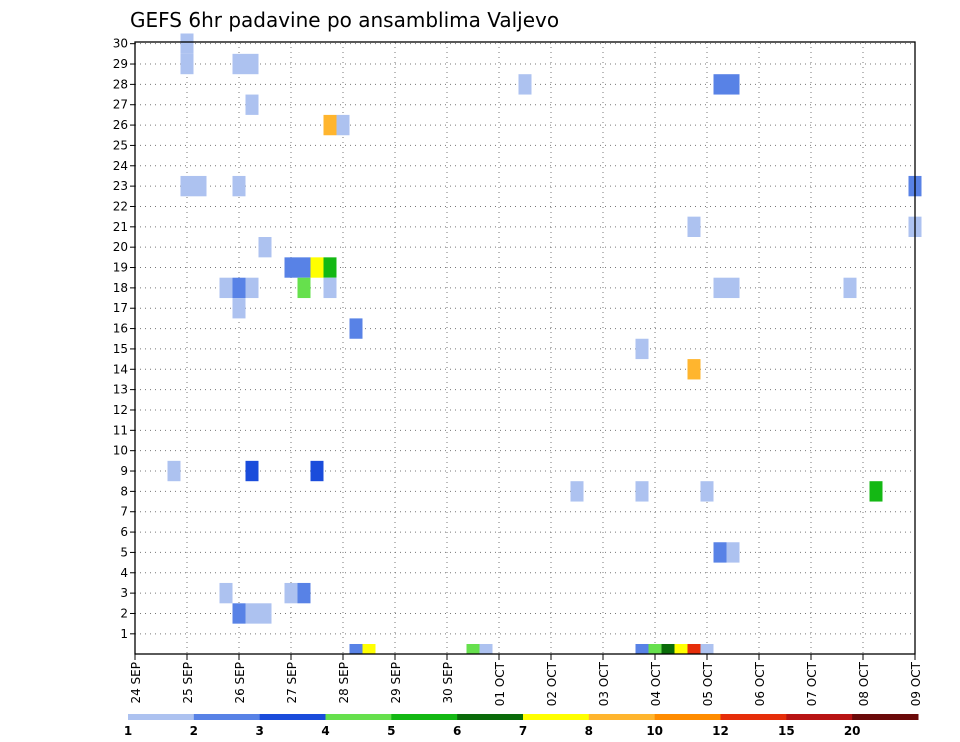 Image resolution: width=960 pixels, height=742 pixels. I want to click on y-tick-label: 4, so click(124, 573).